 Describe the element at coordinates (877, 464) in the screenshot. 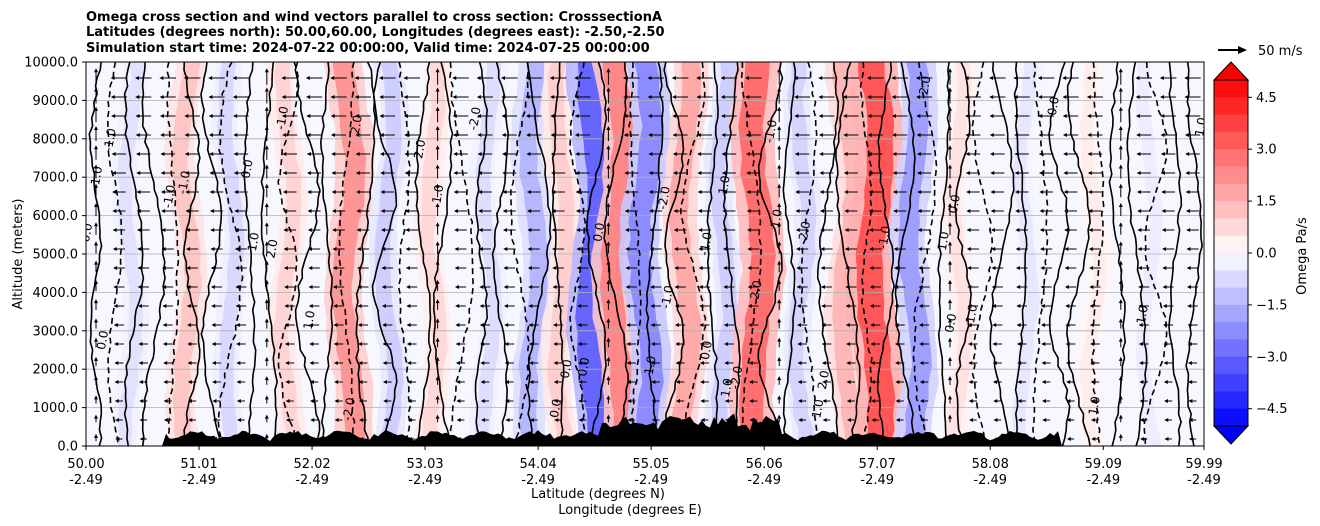

I see `x-tick-label-lat: 57.07` at that location.